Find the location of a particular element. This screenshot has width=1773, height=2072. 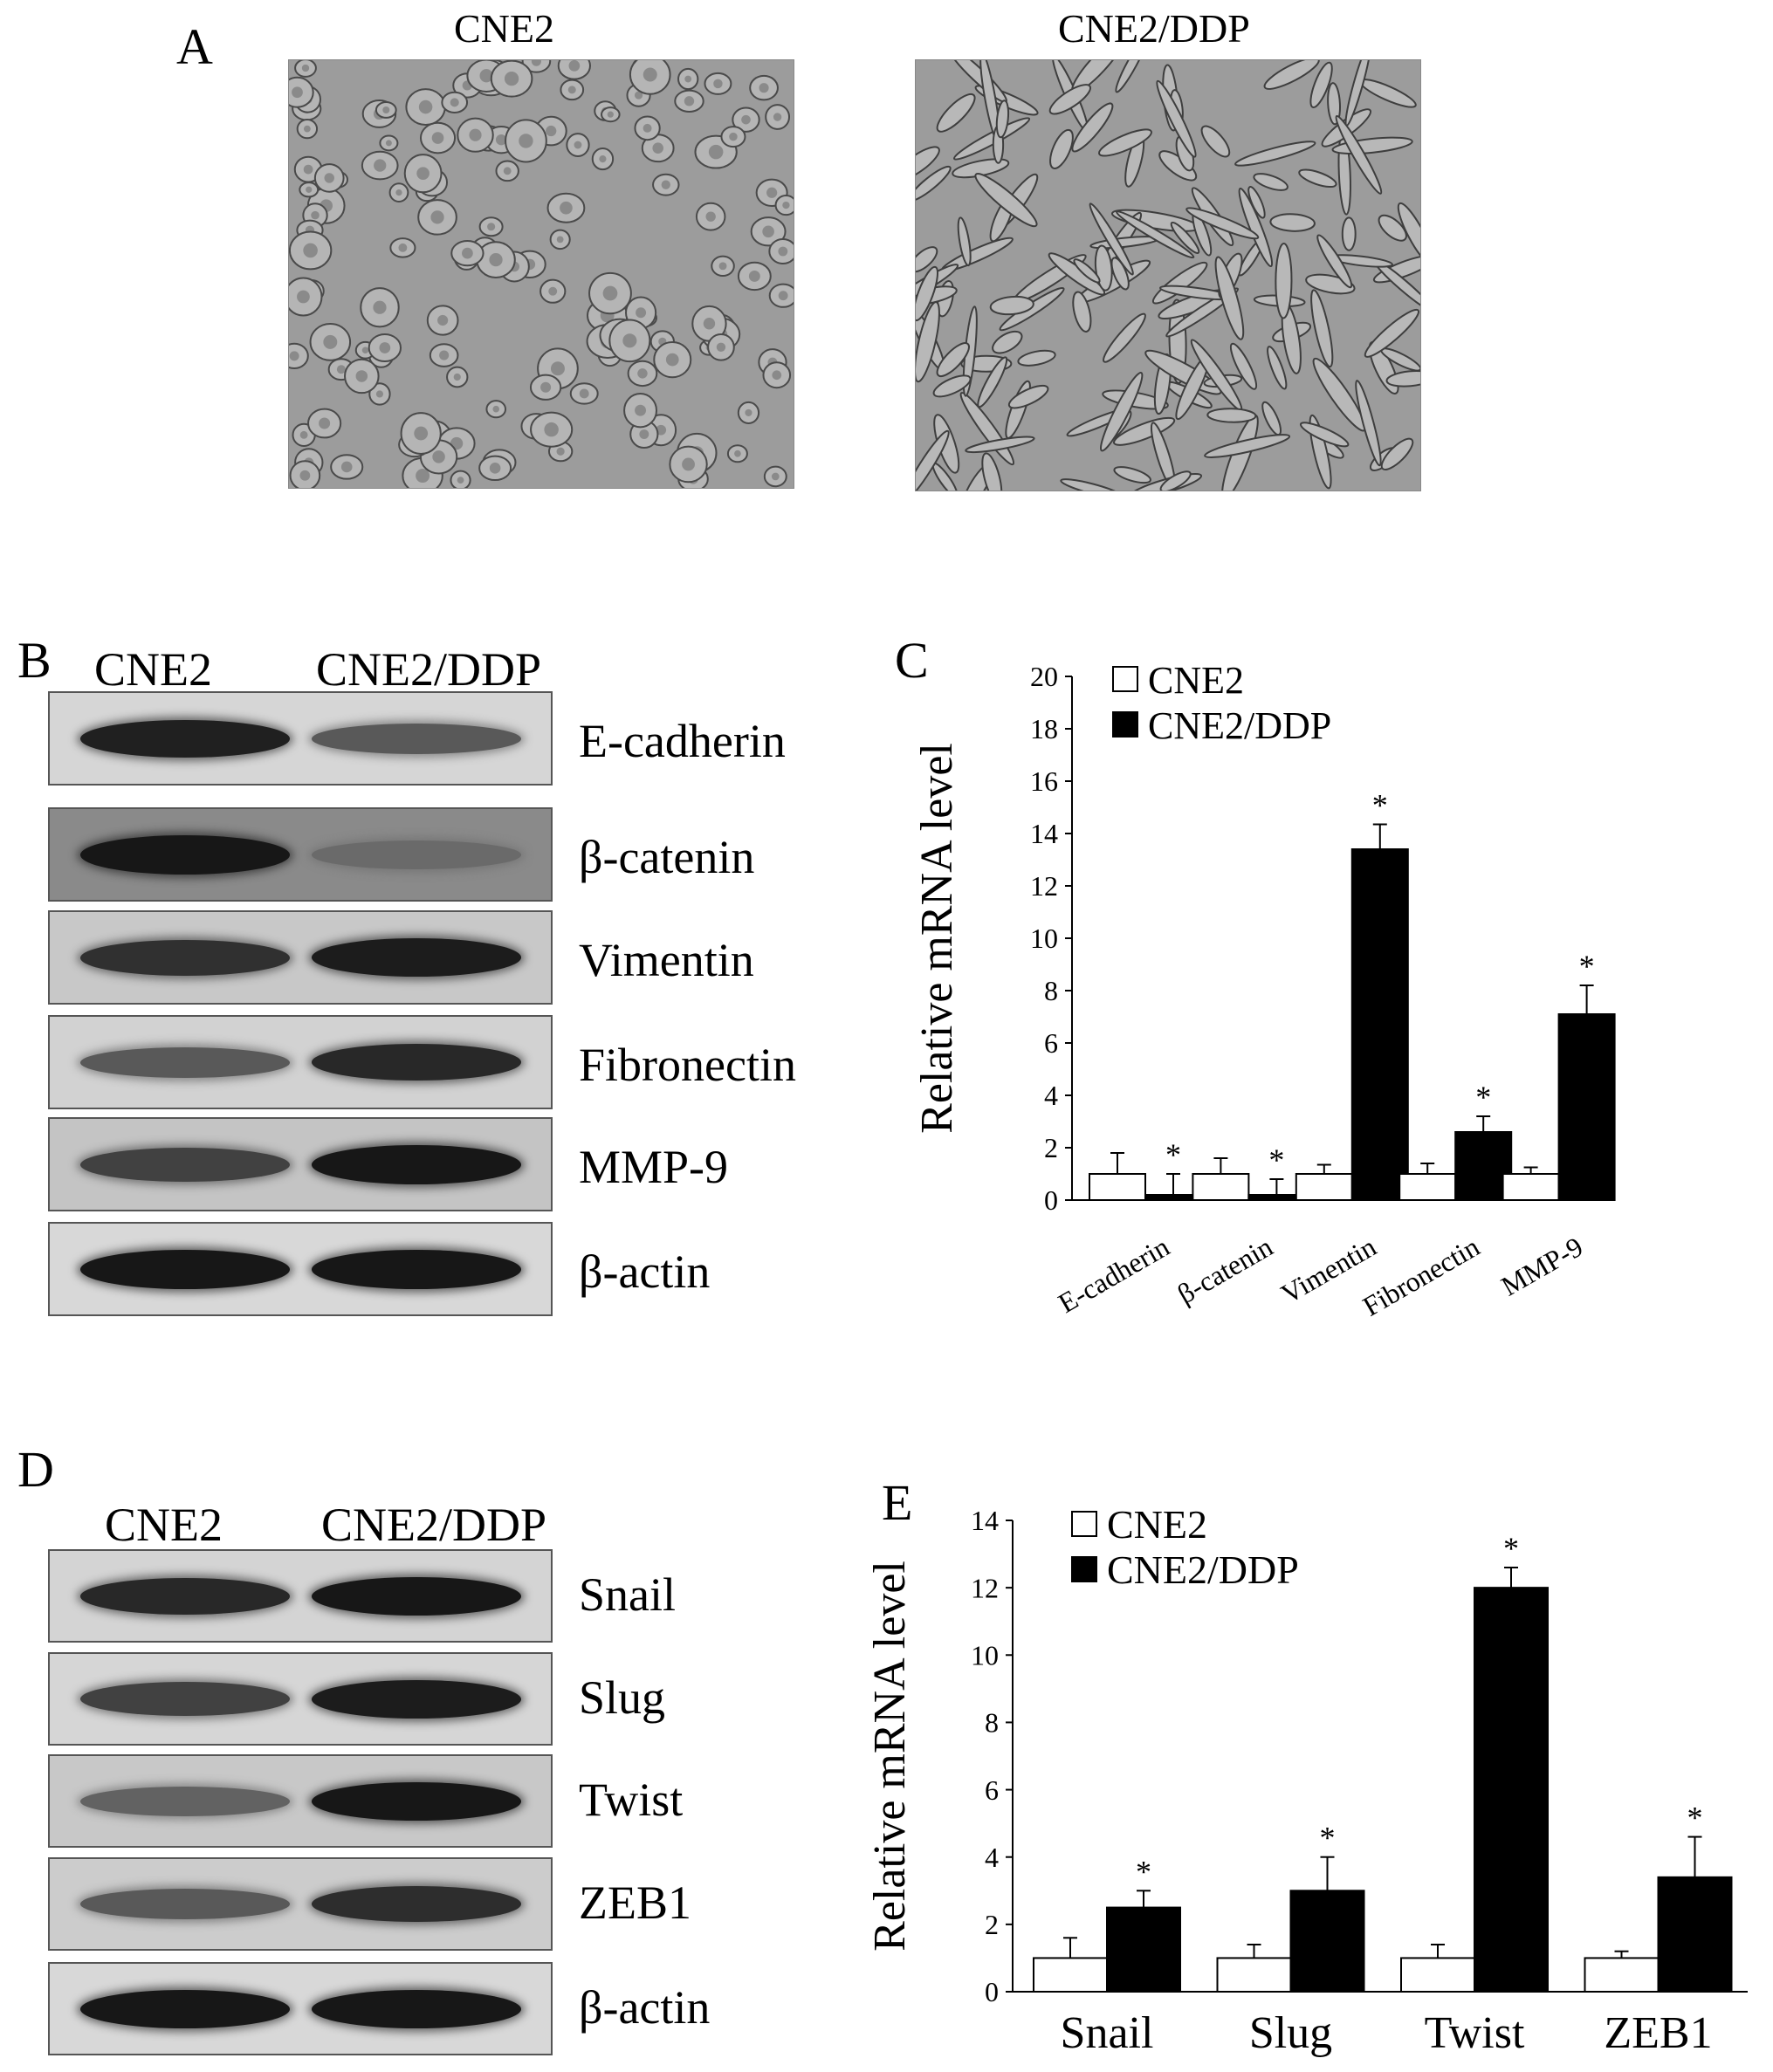

panel-d-lane-cne2-ddp: CNE2/DDP is located at coordinates (434, 1525).